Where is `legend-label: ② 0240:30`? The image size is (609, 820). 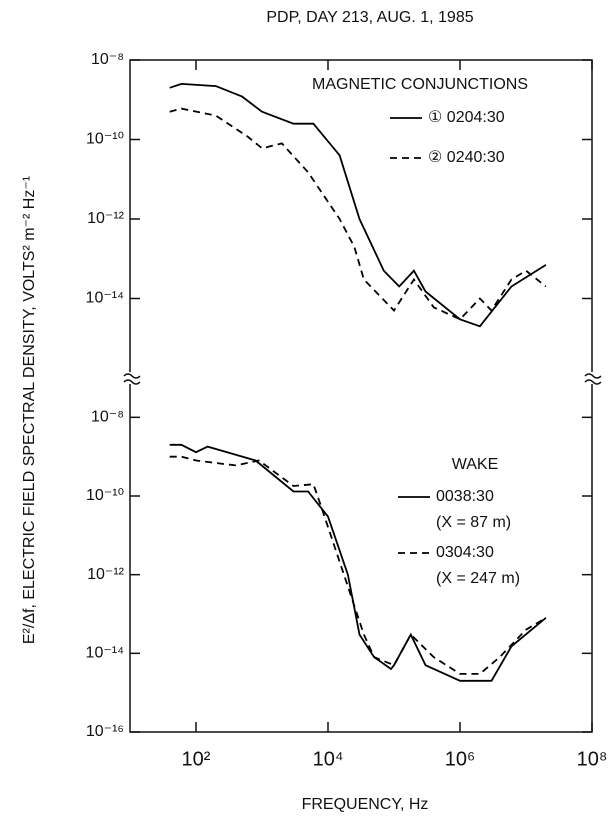 legend-label: ② 0240:30 is located at coordinates (466, 157).